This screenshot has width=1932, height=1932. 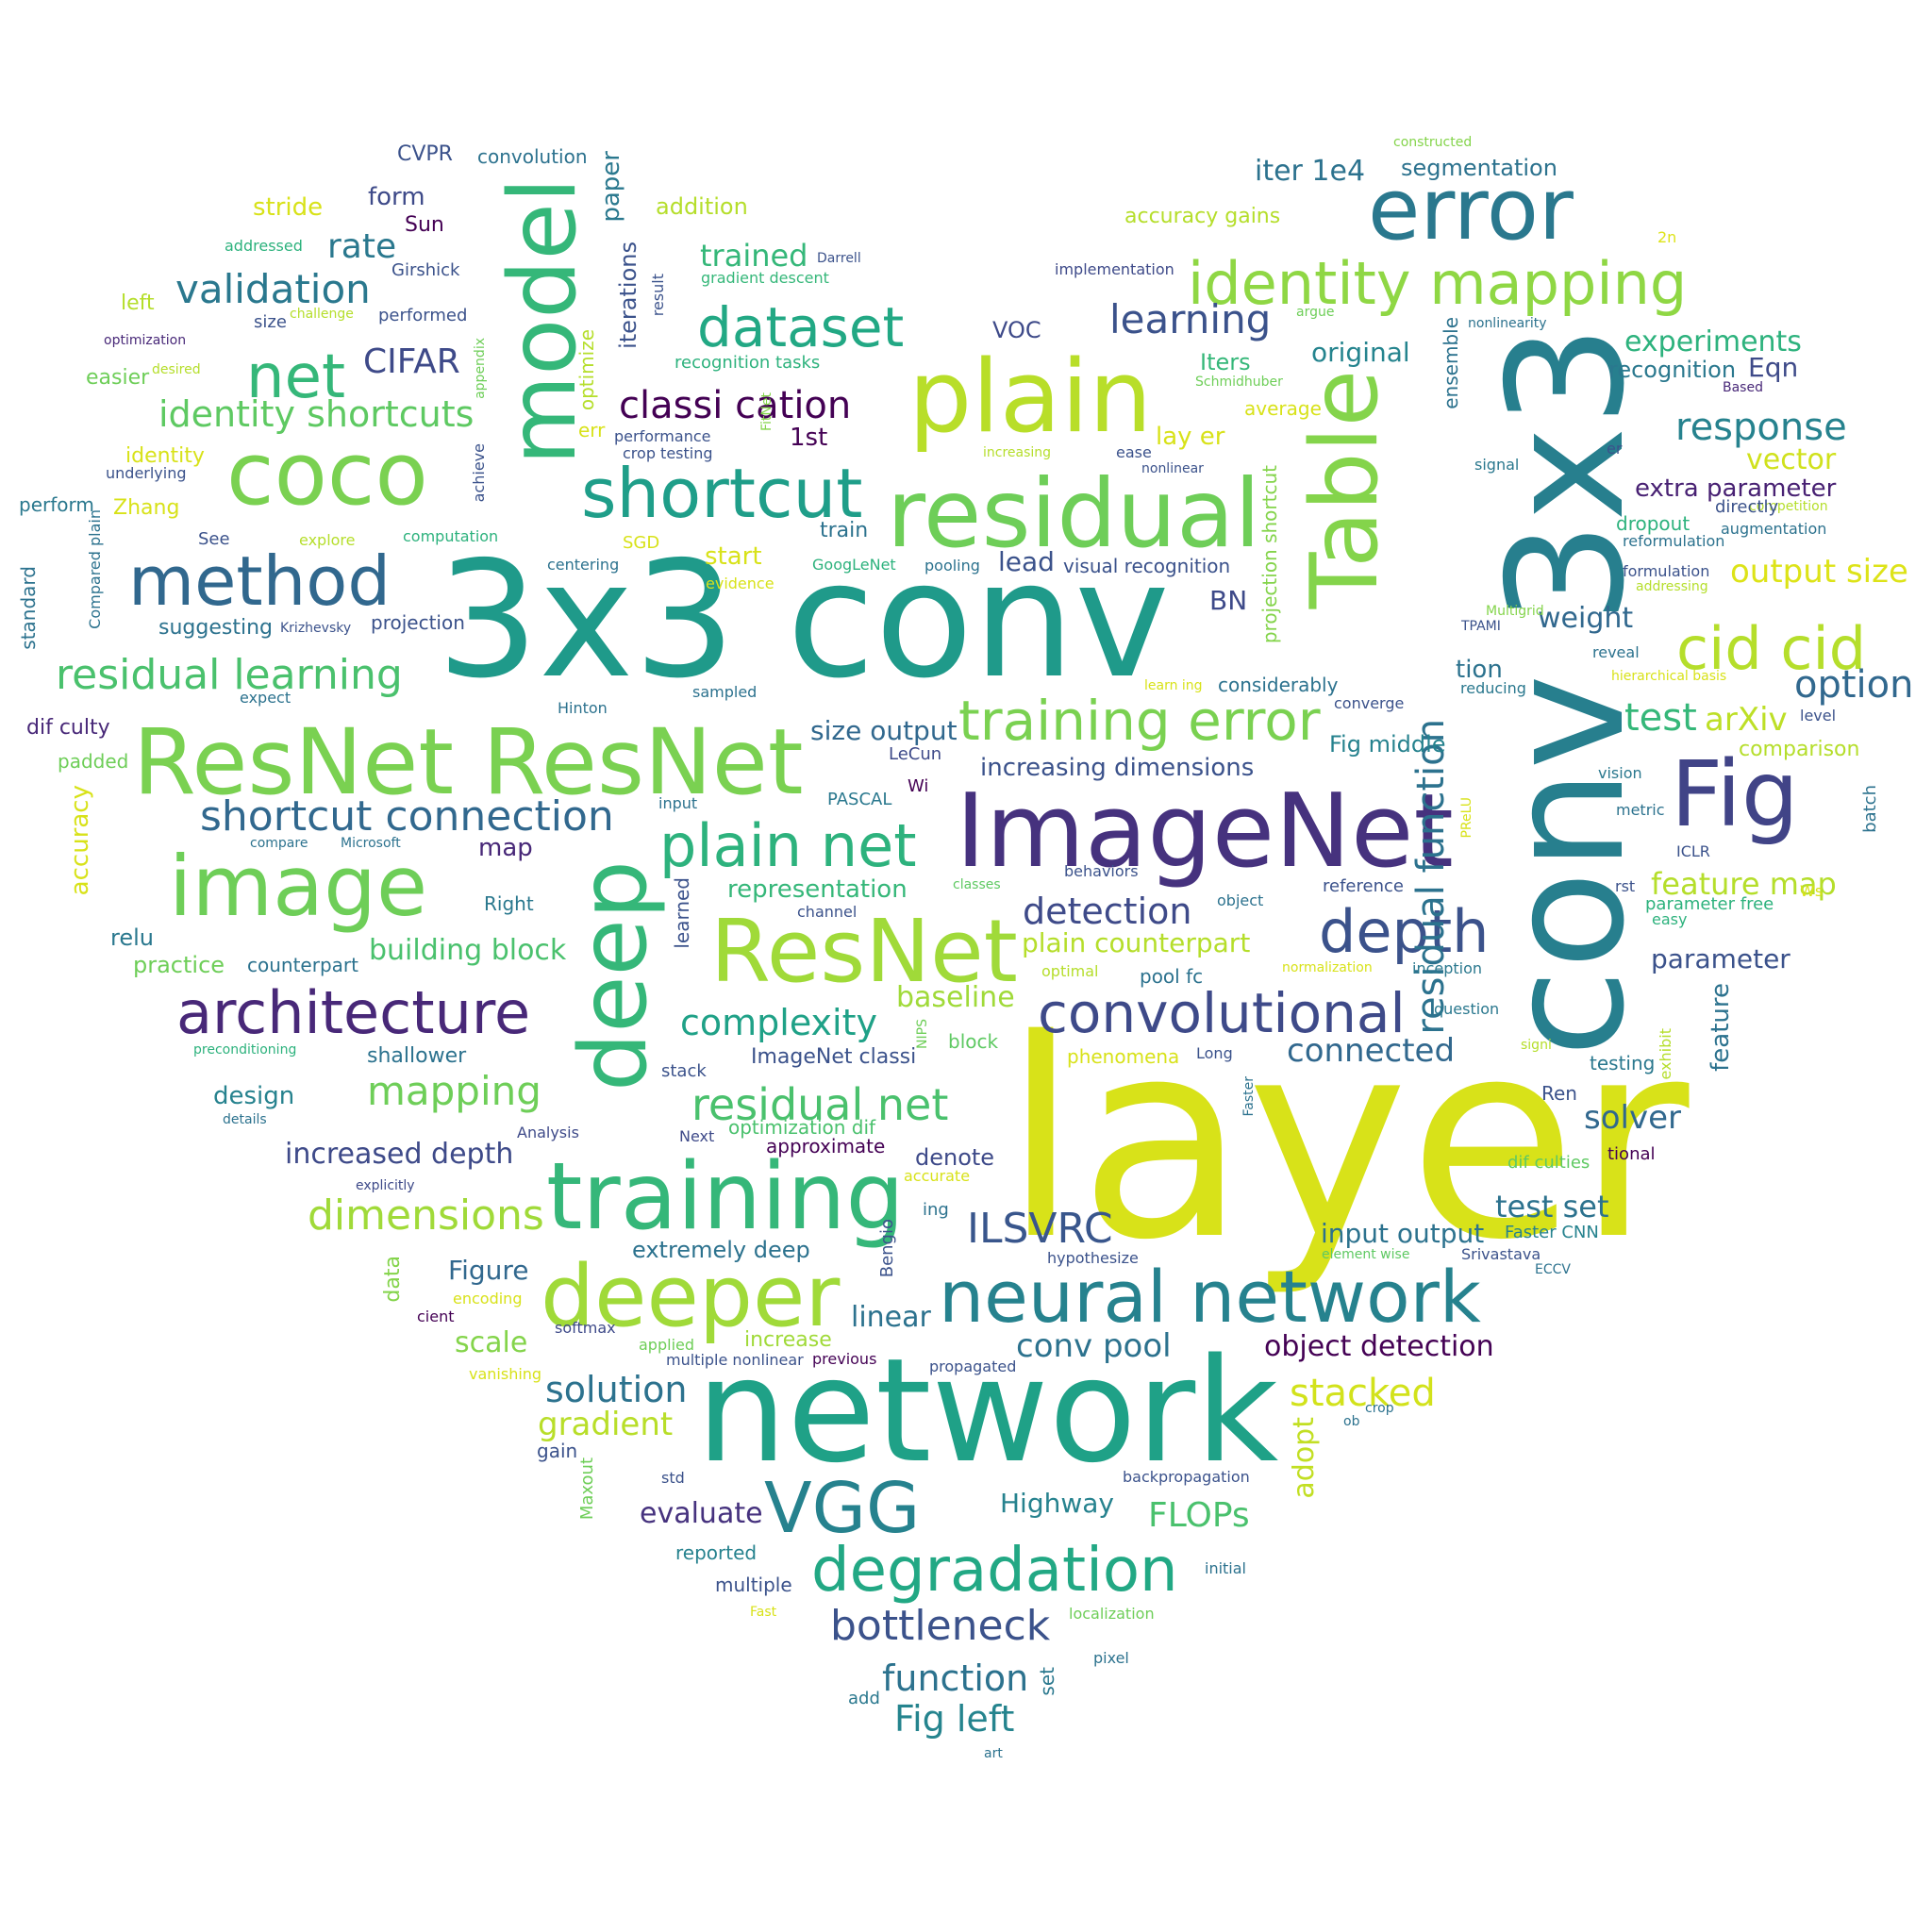 What do you see at coordinates (491, 1343) in the screenshot?
I see `word-scale: scale` at bounding box center [491, 1343].